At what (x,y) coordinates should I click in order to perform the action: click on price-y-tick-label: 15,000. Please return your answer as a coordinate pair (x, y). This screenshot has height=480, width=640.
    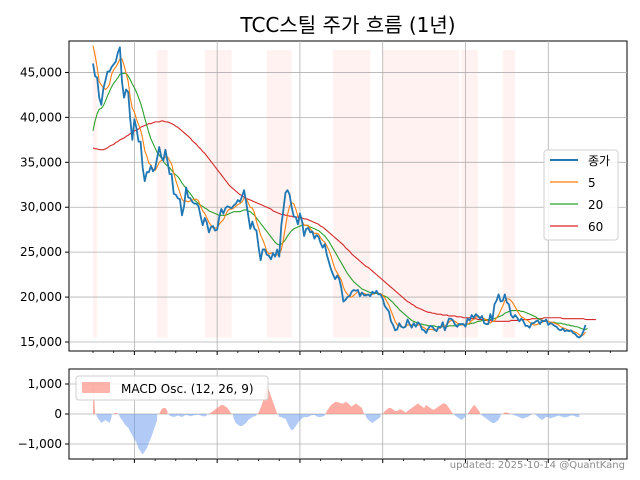
    Looking at the image, I should click on (41, 342).